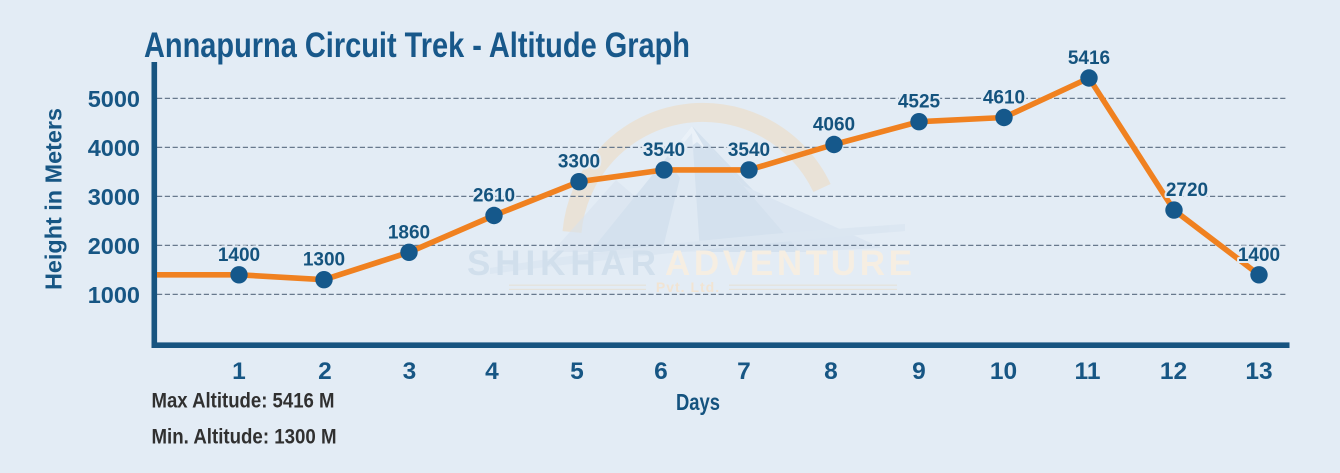 The height and width of the screenshot is (473, 1340). What do you see at coordinates (1004, 98) in the screenshot?
I see `svg-text: 4610` at bounding box center [1004, 98].